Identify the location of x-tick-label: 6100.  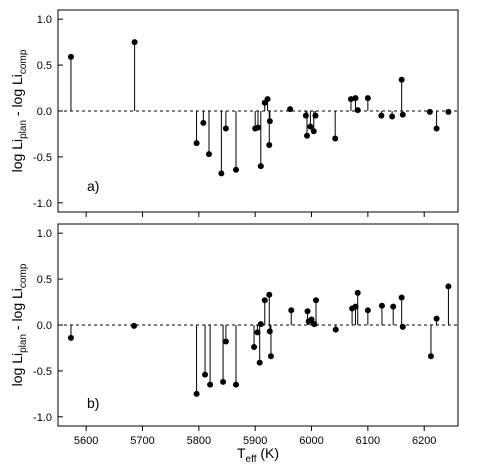
(368, 441).